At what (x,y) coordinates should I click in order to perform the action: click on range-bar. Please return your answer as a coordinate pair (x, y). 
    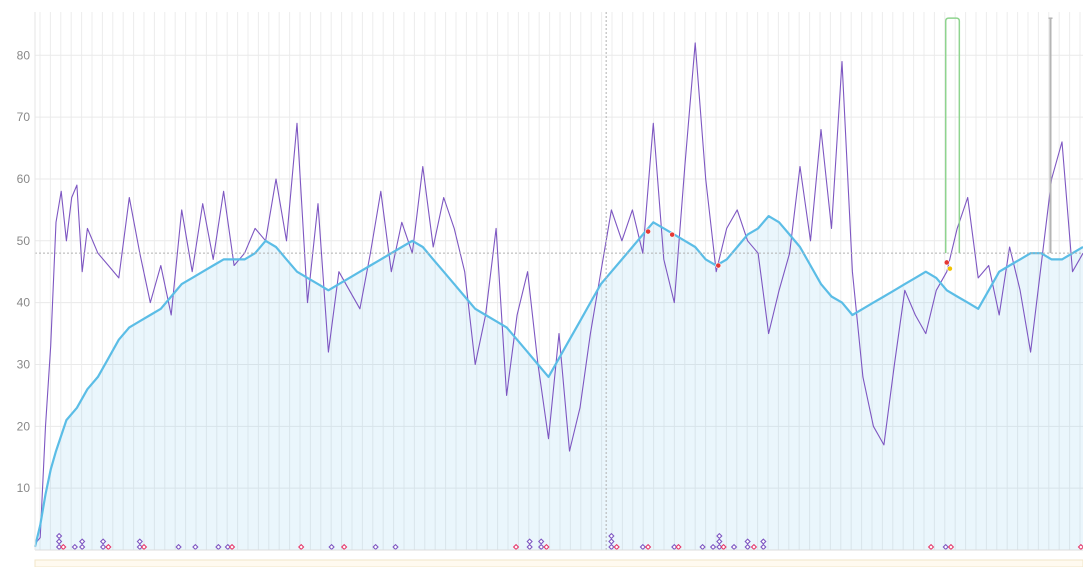
    Looking at the image, I should click on (952, 135).